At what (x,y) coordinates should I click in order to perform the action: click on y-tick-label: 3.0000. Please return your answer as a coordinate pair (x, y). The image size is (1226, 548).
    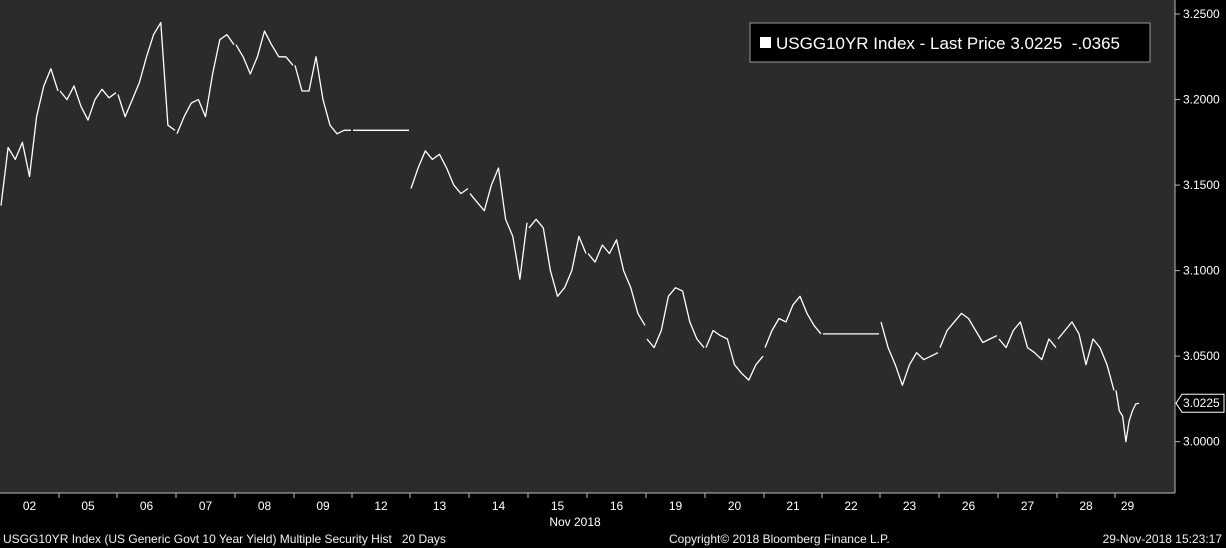
    Looking at the image, I should click on (1201, 442).